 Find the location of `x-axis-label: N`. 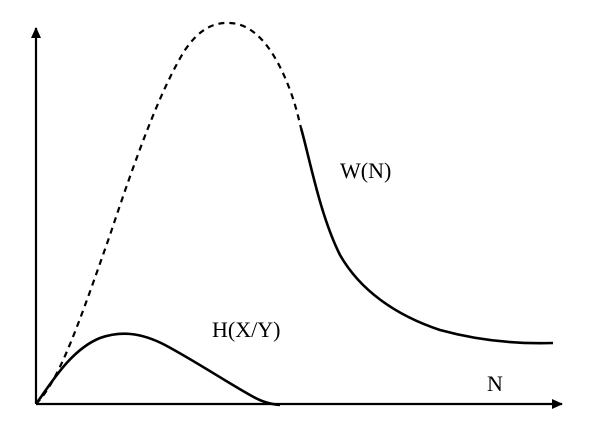

x-axis-label: N is located at coordinates (495, 383).